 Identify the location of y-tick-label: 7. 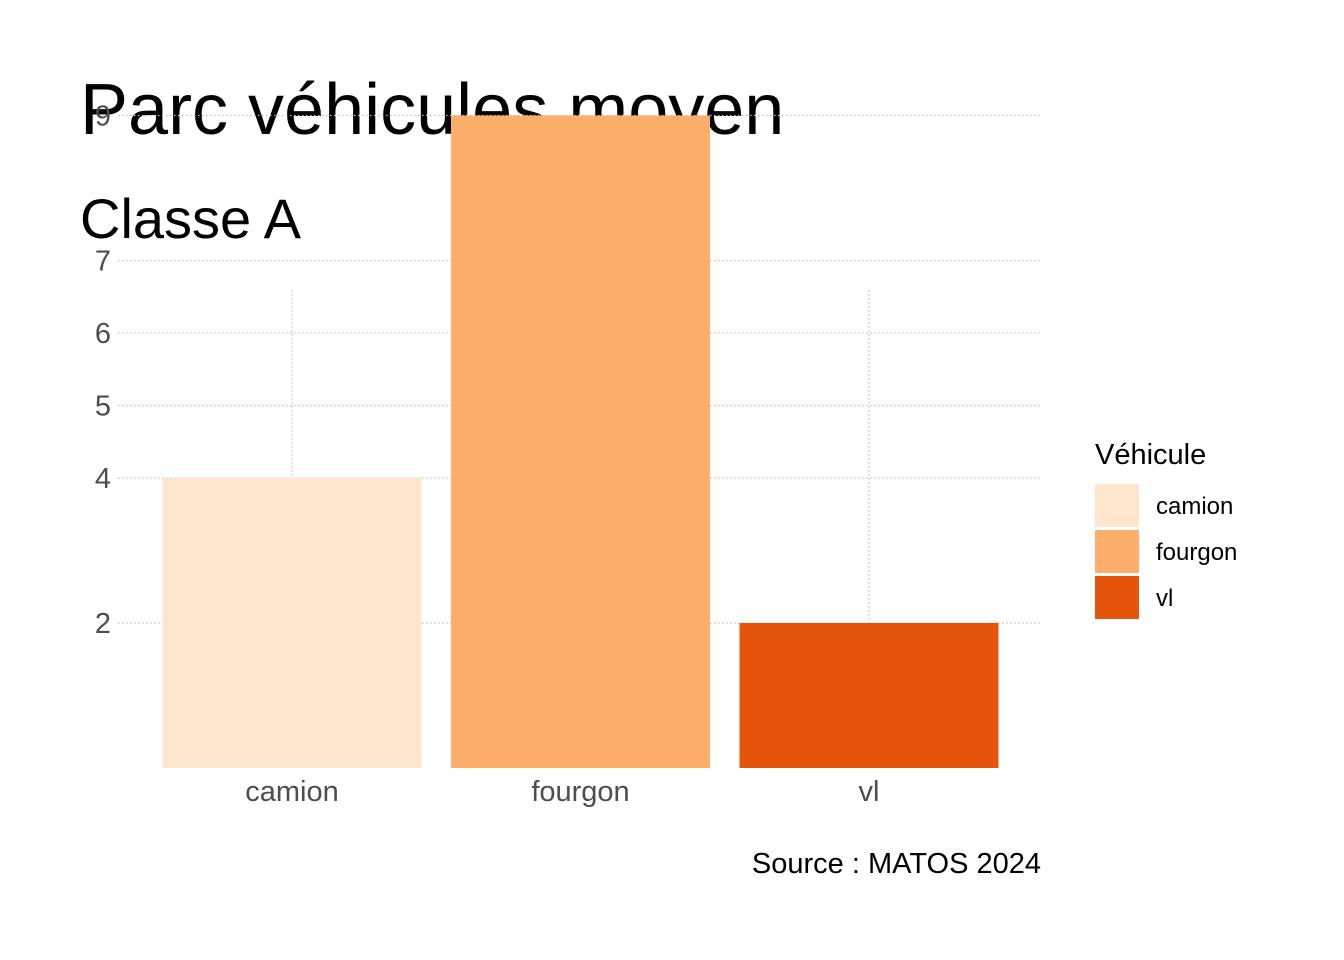
(103, 262).